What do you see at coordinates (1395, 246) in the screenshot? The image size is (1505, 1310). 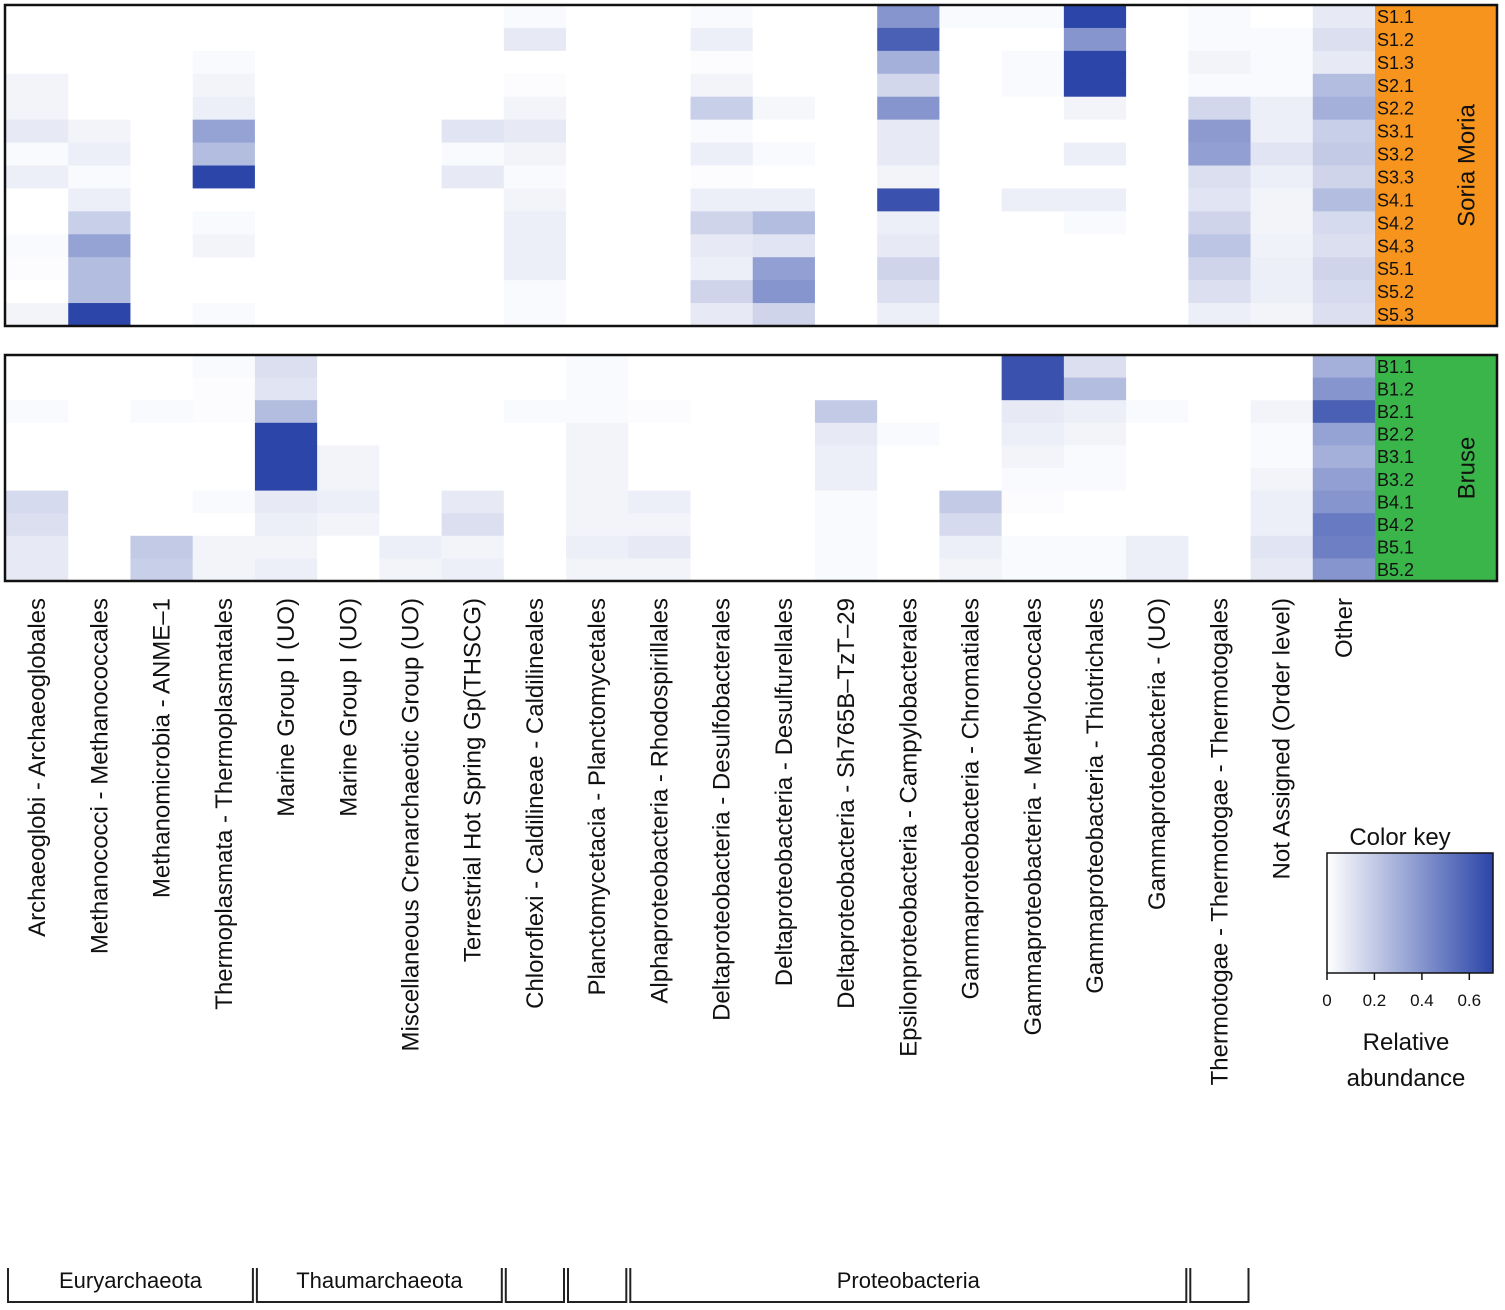 I see `row-label: S4.3` at bounding box center [1395, 246].